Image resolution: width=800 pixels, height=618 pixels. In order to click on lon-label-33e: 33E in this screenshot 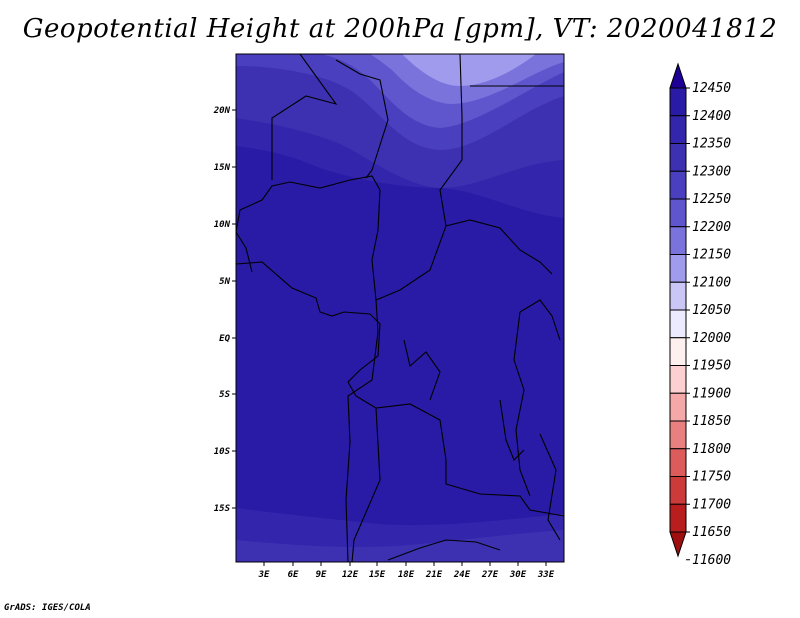, I will do `click(546, 575)`.